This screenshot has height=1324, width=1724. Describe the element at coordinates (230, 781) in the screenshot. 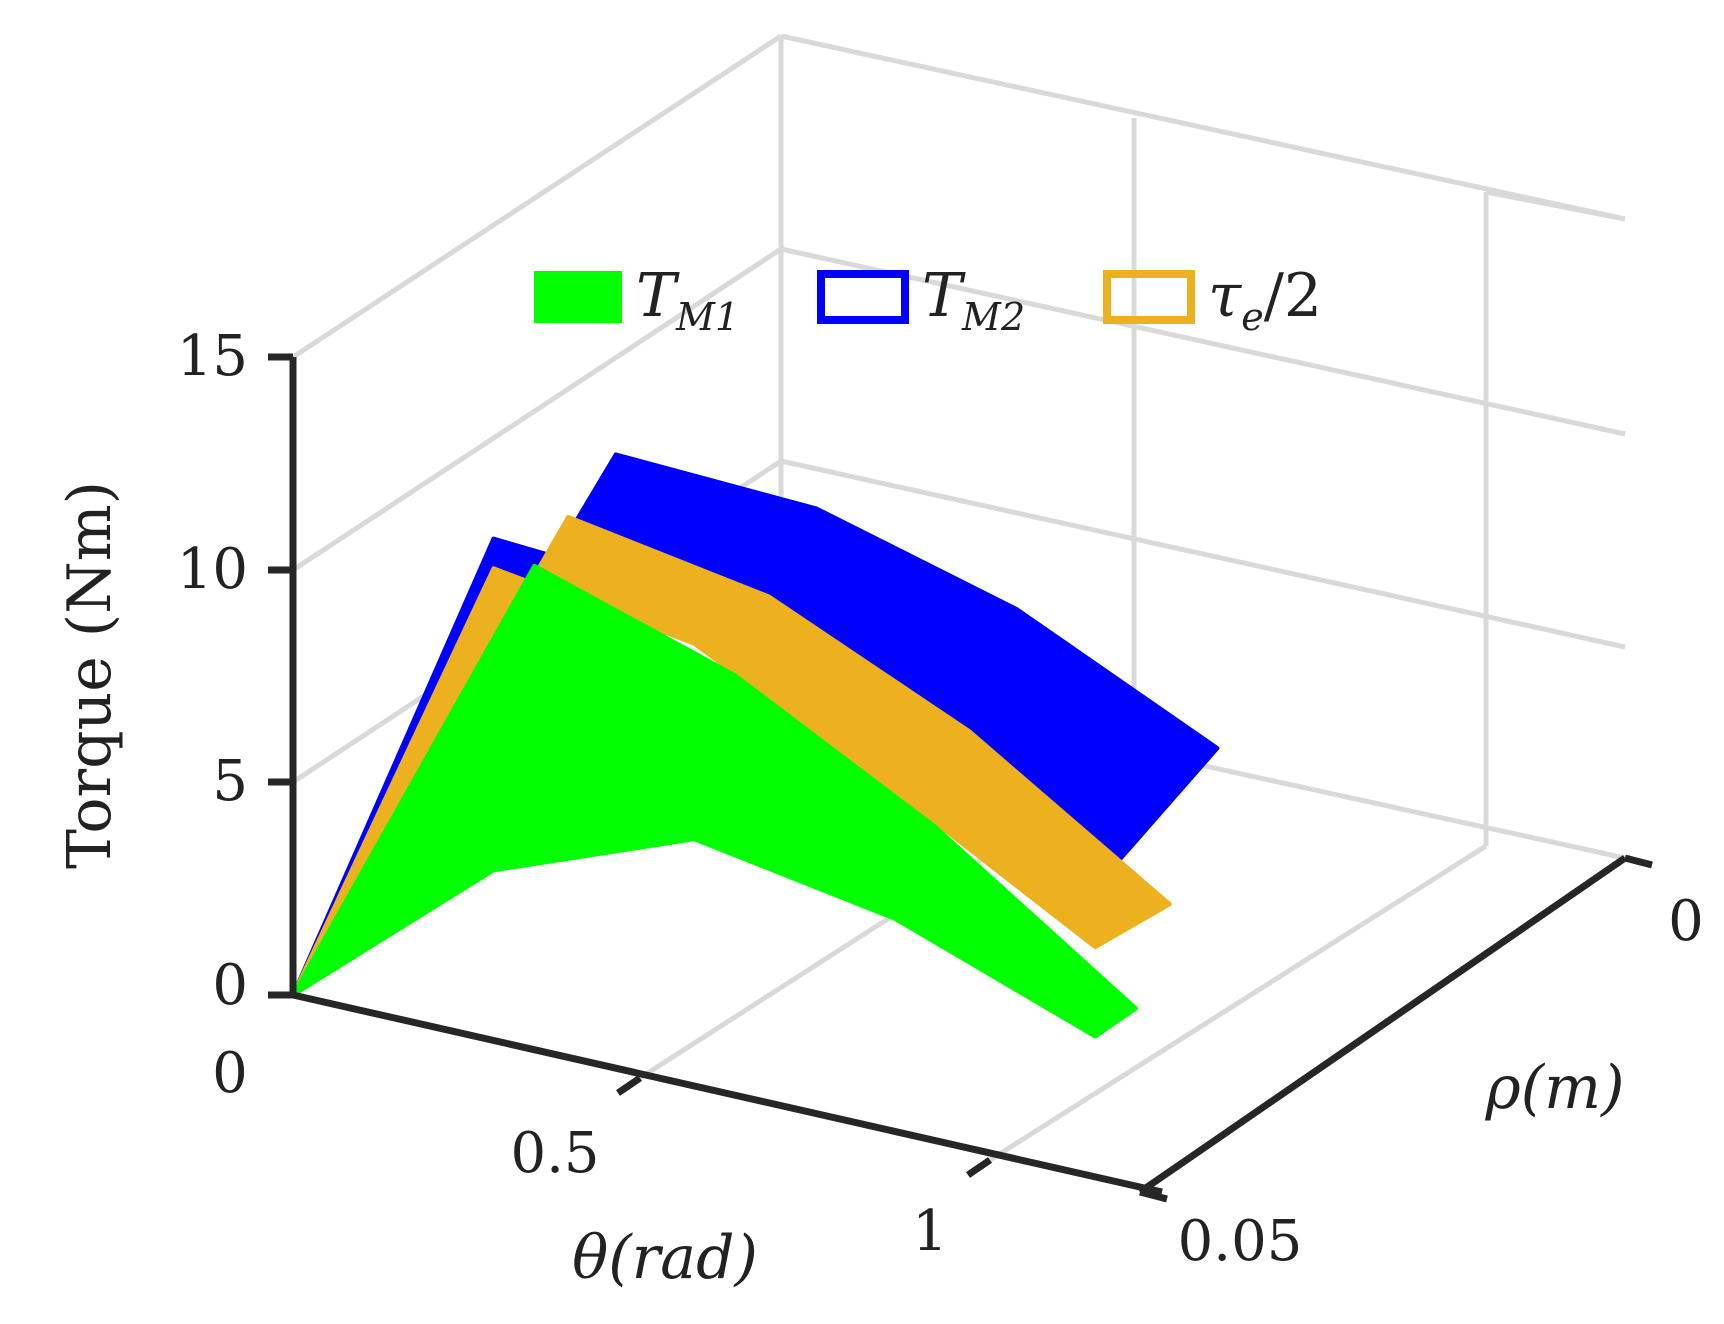

I see `z-tick-label: 5` at that location.